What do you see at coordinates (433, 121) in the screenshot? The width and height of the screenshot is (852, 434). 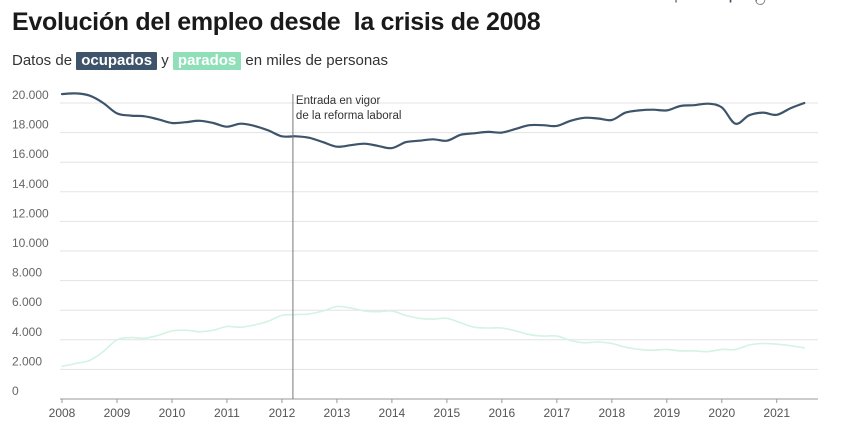 I see `series-line-ocupados` at bounding box center [433, 121].